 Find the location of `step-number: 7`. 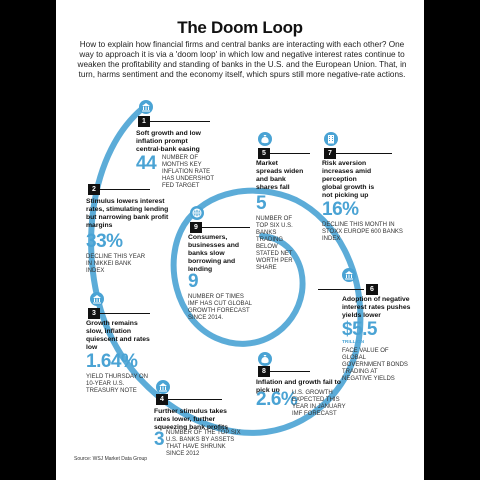

step-number: 7 is located at coordinates (330, 153).